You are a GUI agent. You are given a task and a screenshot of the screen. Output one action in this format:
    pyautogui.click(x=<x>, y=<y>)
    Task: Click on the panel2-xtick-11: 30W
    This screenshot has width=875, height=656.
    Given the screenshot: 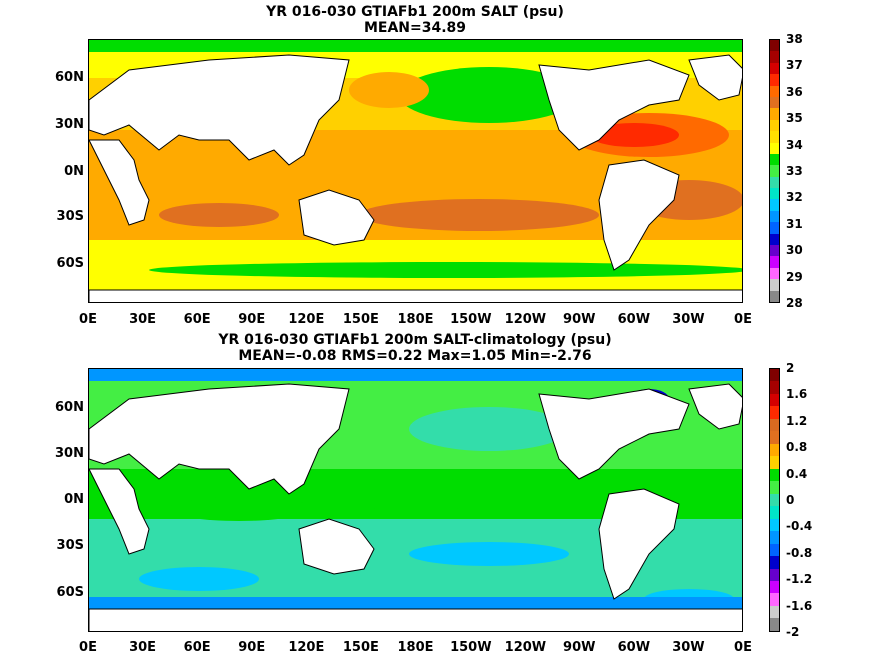 What is the action you would take?
    pyautogui.click(x=688, y=647)
    